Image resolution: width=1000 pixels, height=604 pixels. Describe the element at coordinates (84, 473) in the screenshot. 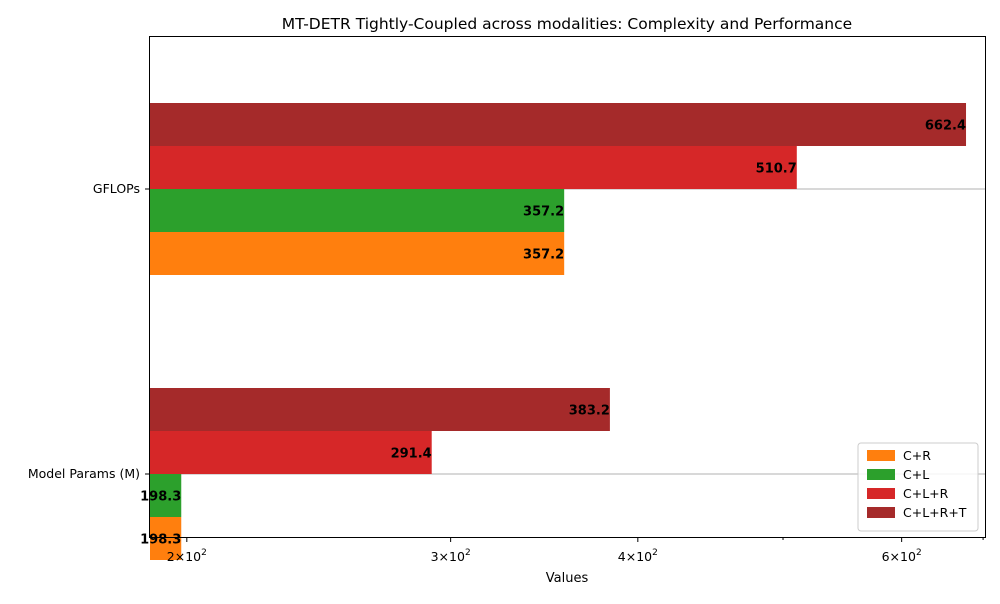

I see `y-tick-label: Model Params (M)` at that location.